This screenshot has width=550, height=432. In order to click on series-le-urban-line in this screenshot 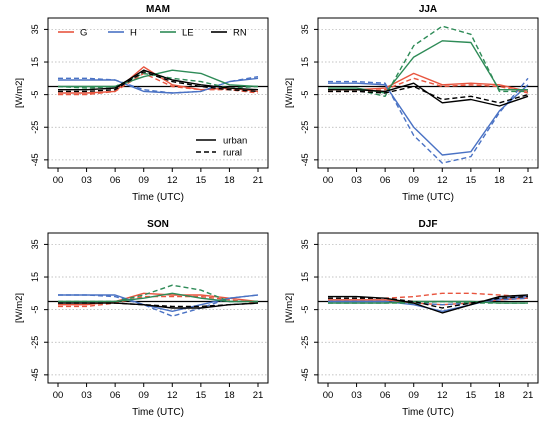, I will do `click(158, 78)`.